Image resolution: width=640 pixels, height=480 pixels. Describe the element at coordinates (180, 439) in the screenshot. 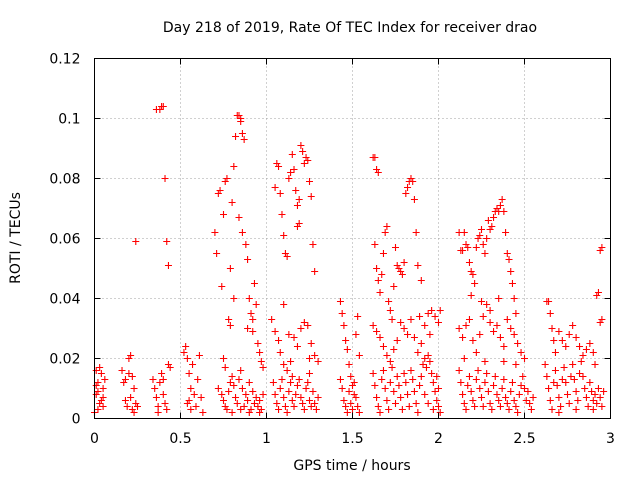

I see `x-tick-label: 0.5` at that location.